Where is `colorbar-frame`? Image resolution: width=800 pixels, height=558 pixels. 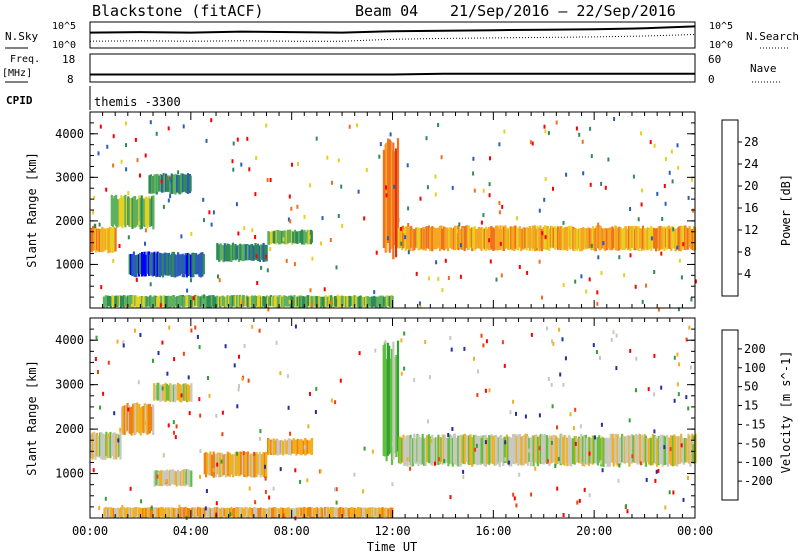 colorbar-frame is located at coordinates (730, 208).